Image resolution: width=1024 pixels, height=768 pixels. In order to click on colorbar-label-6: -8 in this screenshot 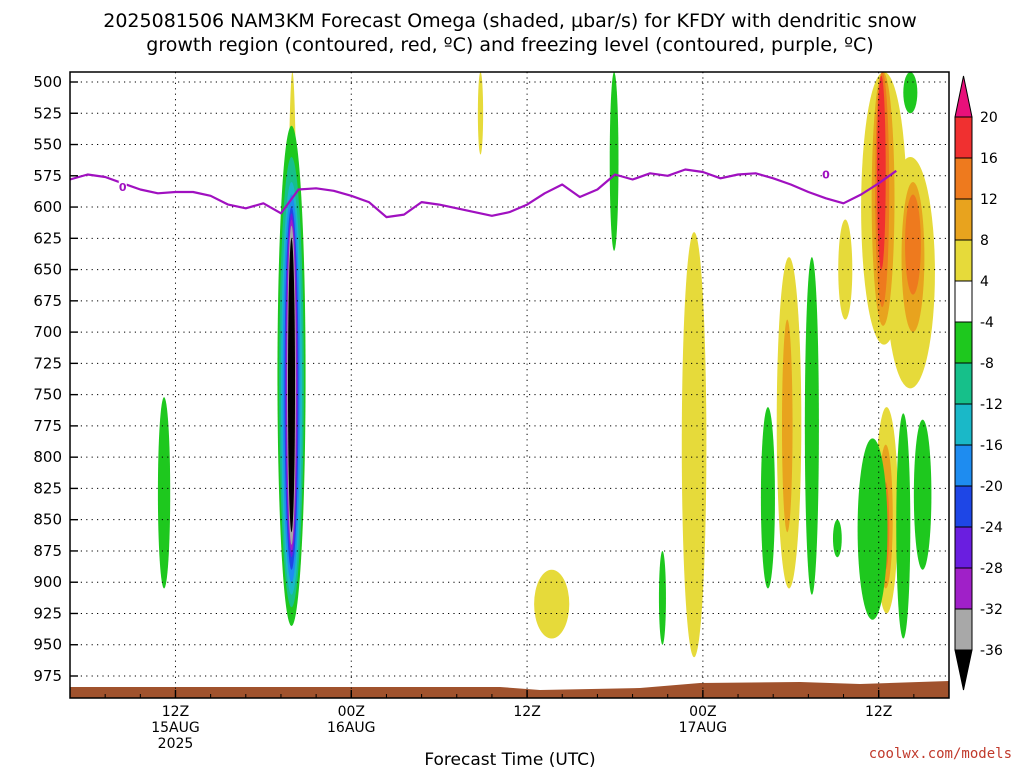, I will do `click(987, 364)`.